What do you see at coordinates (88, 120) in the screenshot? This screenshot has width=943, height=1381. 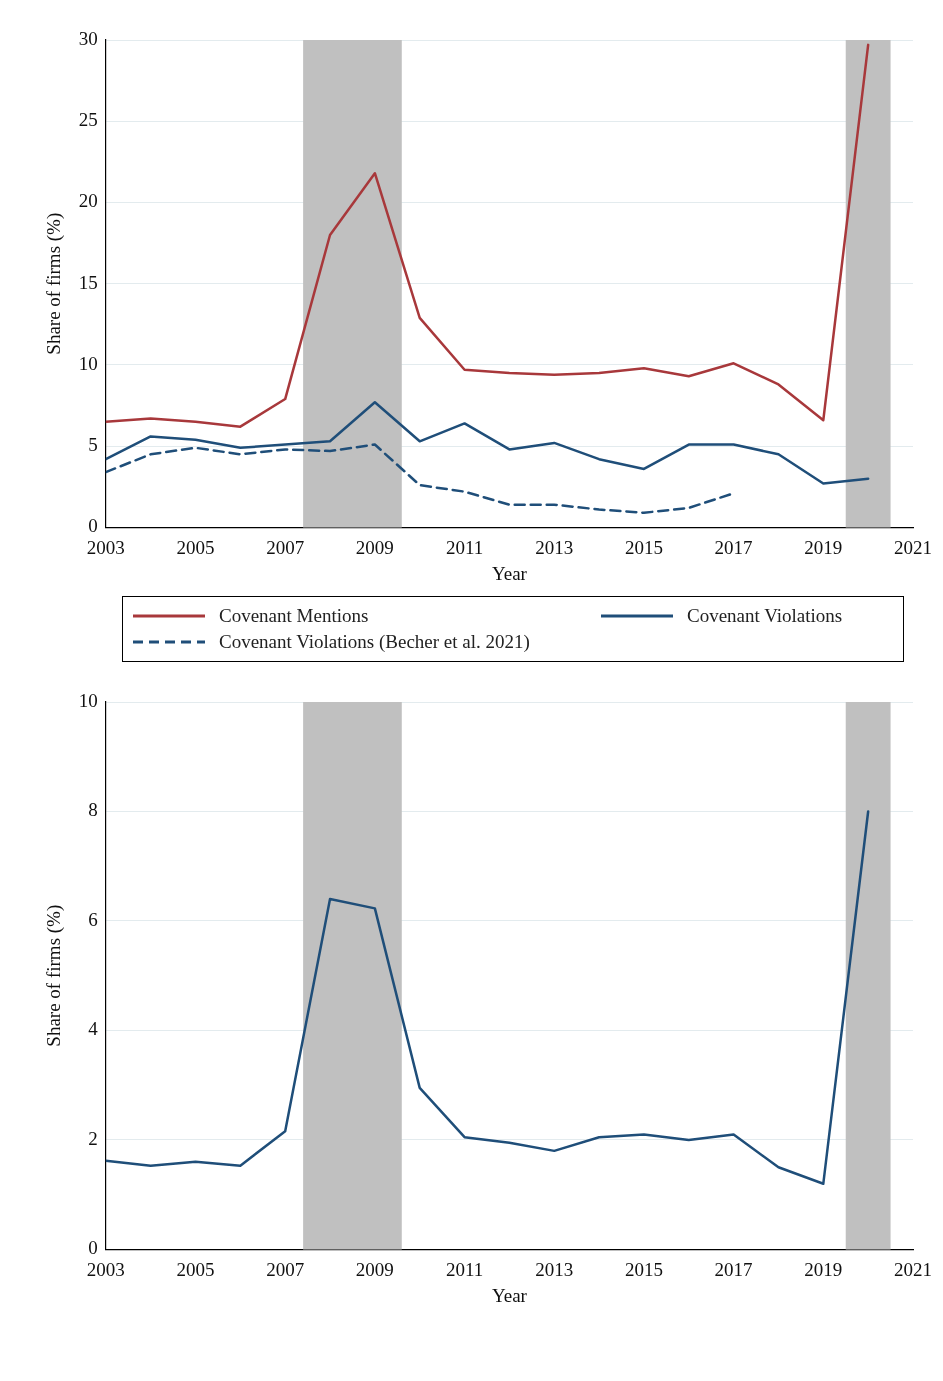 I see `y-tick-label: 25` at bounding box center [88, 120].